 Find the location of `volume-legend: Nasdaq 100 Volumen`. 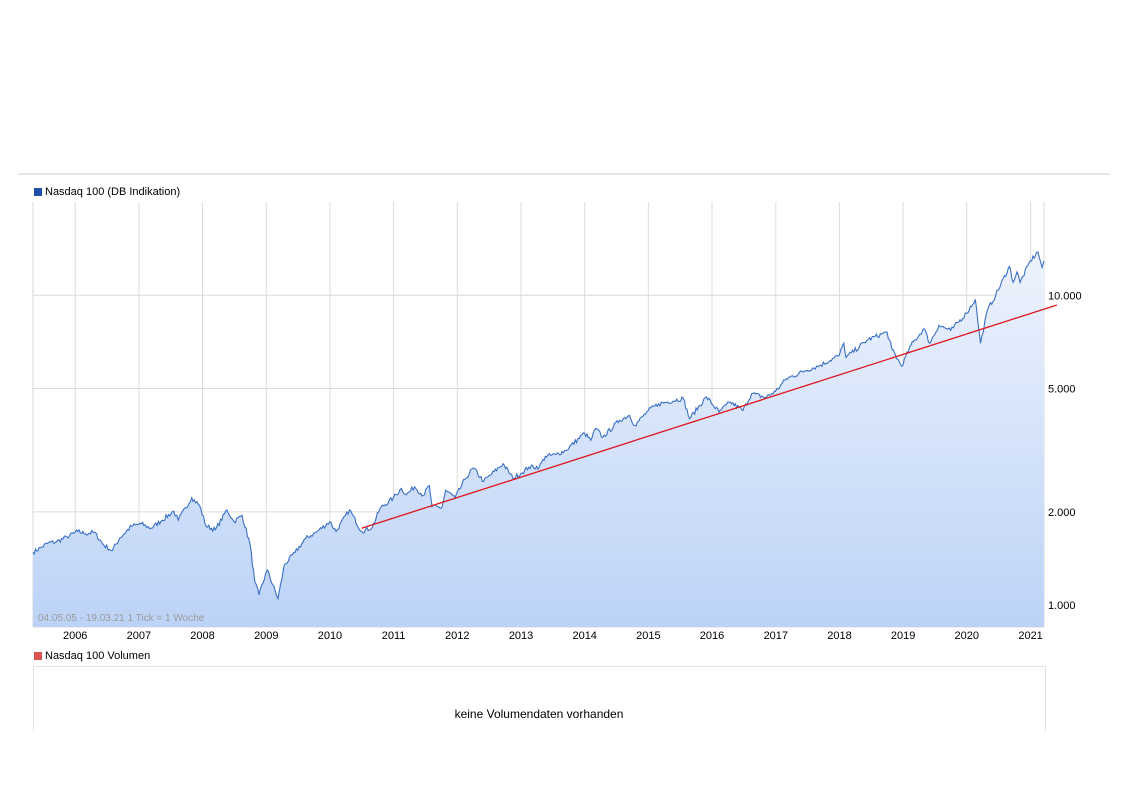

volume-legend: Nasdaq 100 Volumen is located at coordinates (92, 656).